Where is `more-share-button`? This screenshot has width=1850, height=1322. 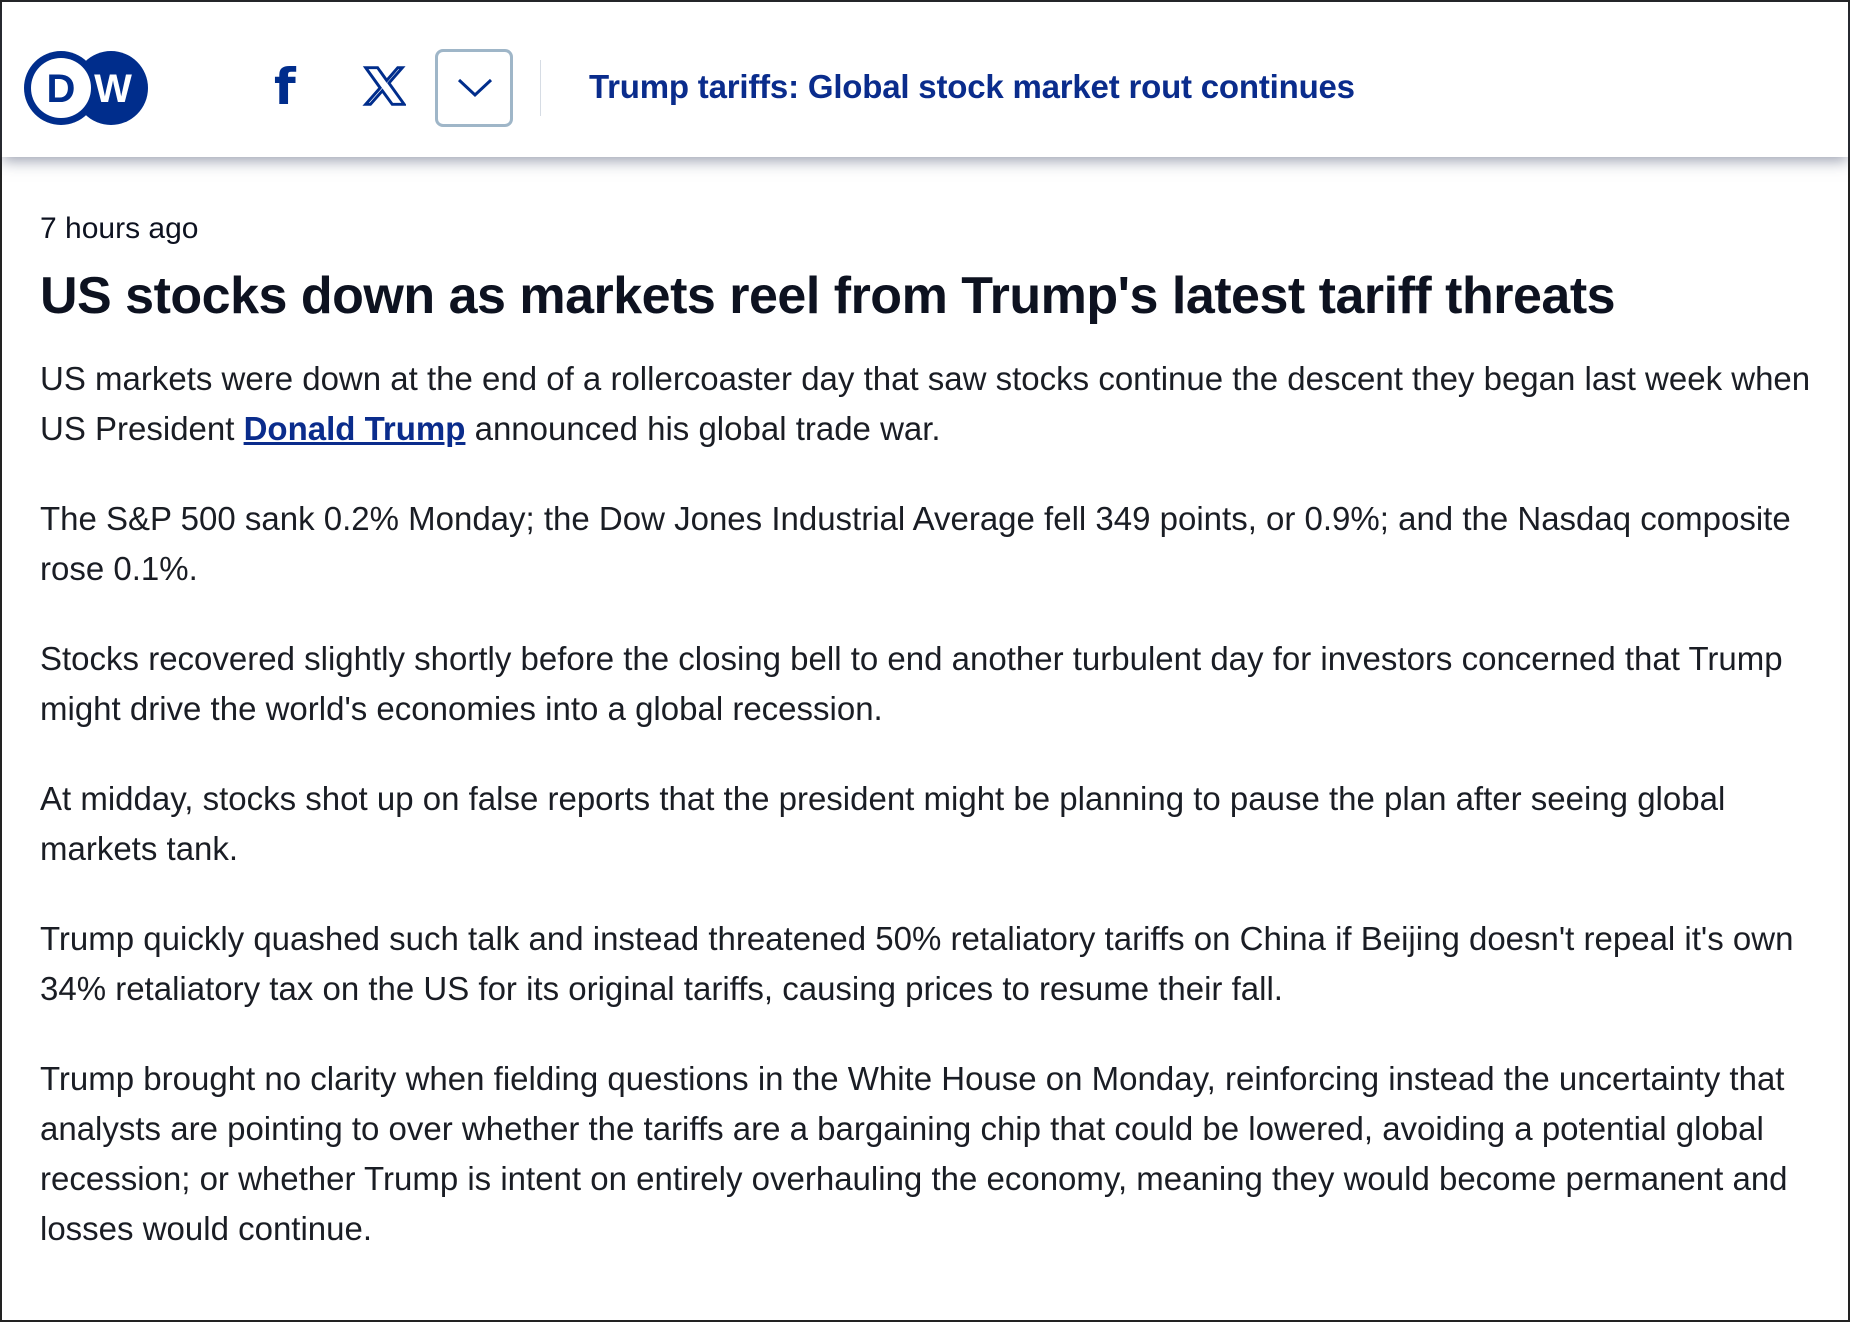 more-share-button is located at coordinates (474, 88).